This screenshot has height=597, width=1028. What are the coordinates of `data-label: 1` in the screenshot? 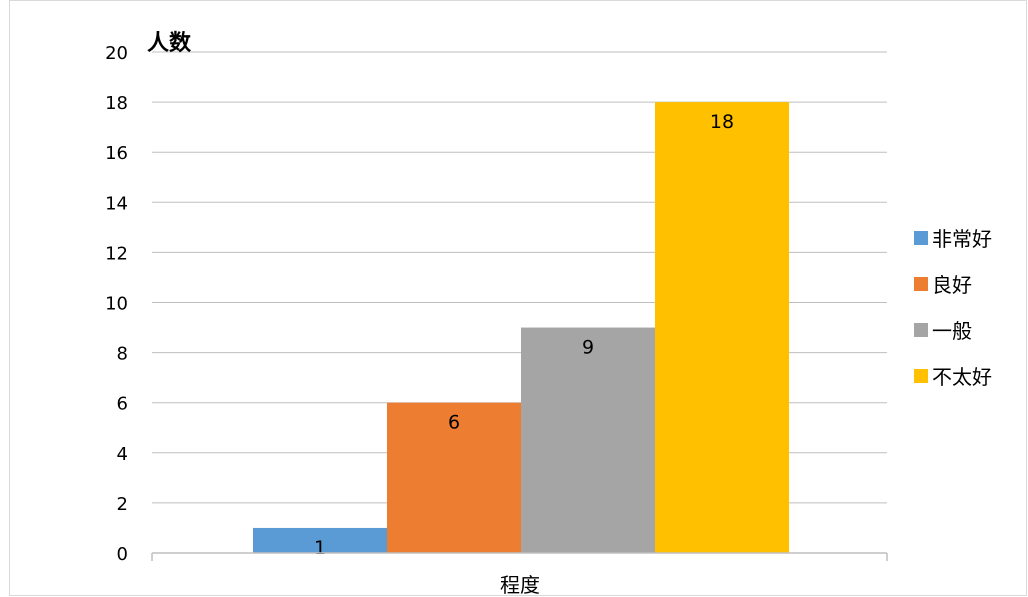 It's located at (320, 548).